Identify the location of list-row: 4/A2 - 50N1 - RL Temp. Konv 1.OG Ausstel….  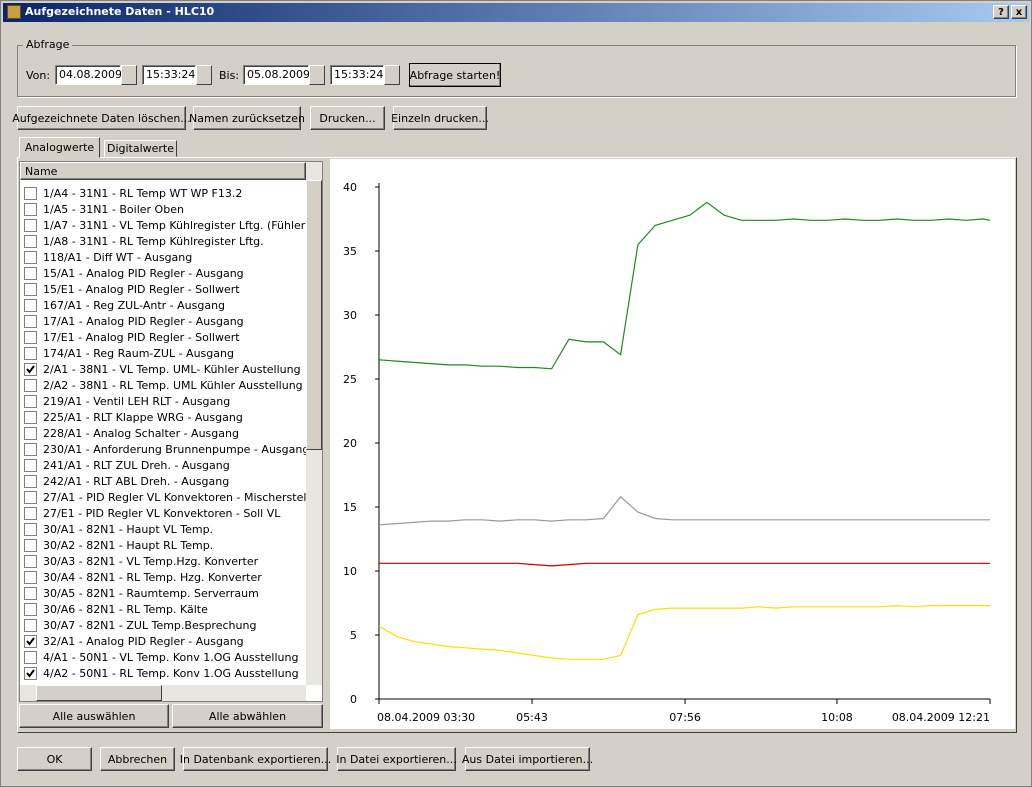
(161, 673).